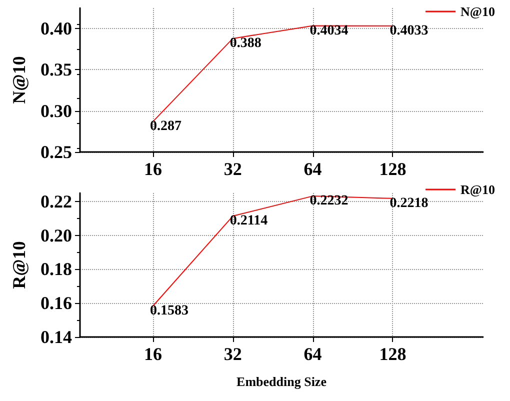 The image size is (510, 401). I want to click on y-tick-label: 0.18, so click(56, 269).